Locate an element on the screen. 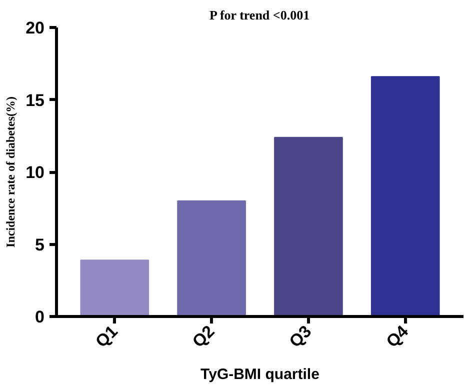 This screenshot has height=385, width=468. y-tick-label: 10 is located at coordinates (35, 172).